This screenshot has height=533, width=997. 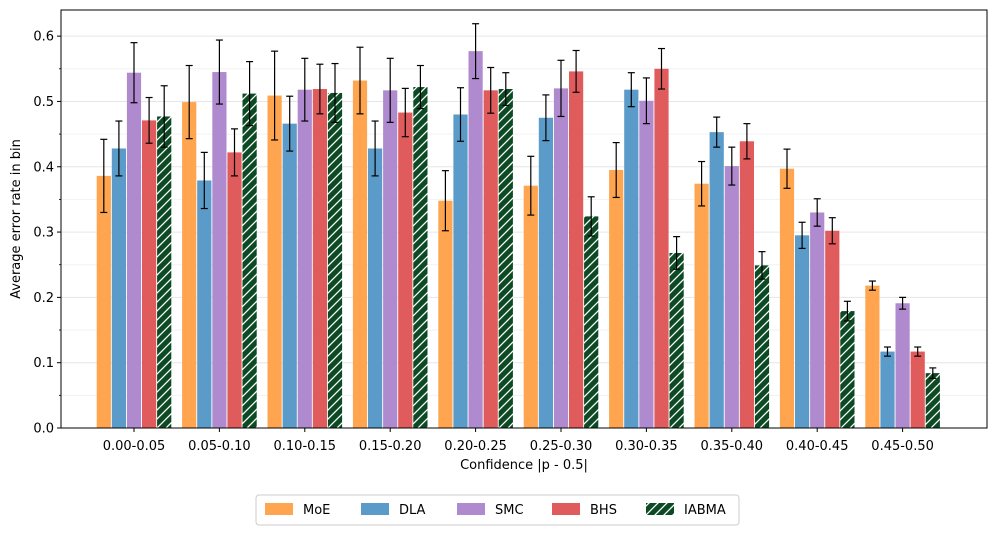 What do you see at coordinates (646, 446) in the screenshot?
I see `x-tick-label: 0.30-0.35` at bounding box center [646, 446].